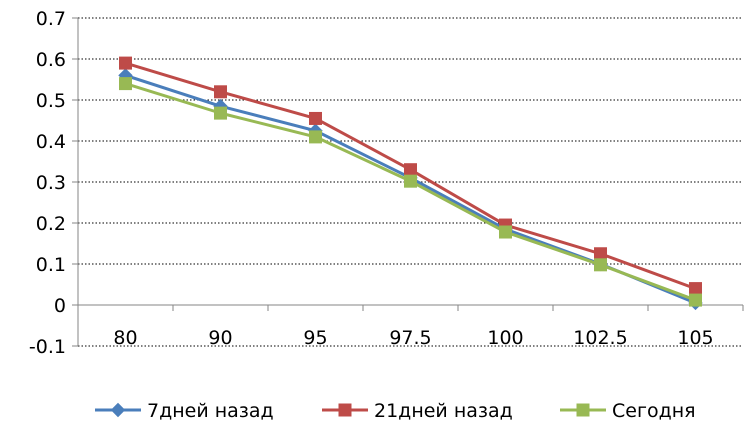 The height and width of the screenshot is (433, 749). I want to click on y-tick-label: 0.2, so click(51, 224).